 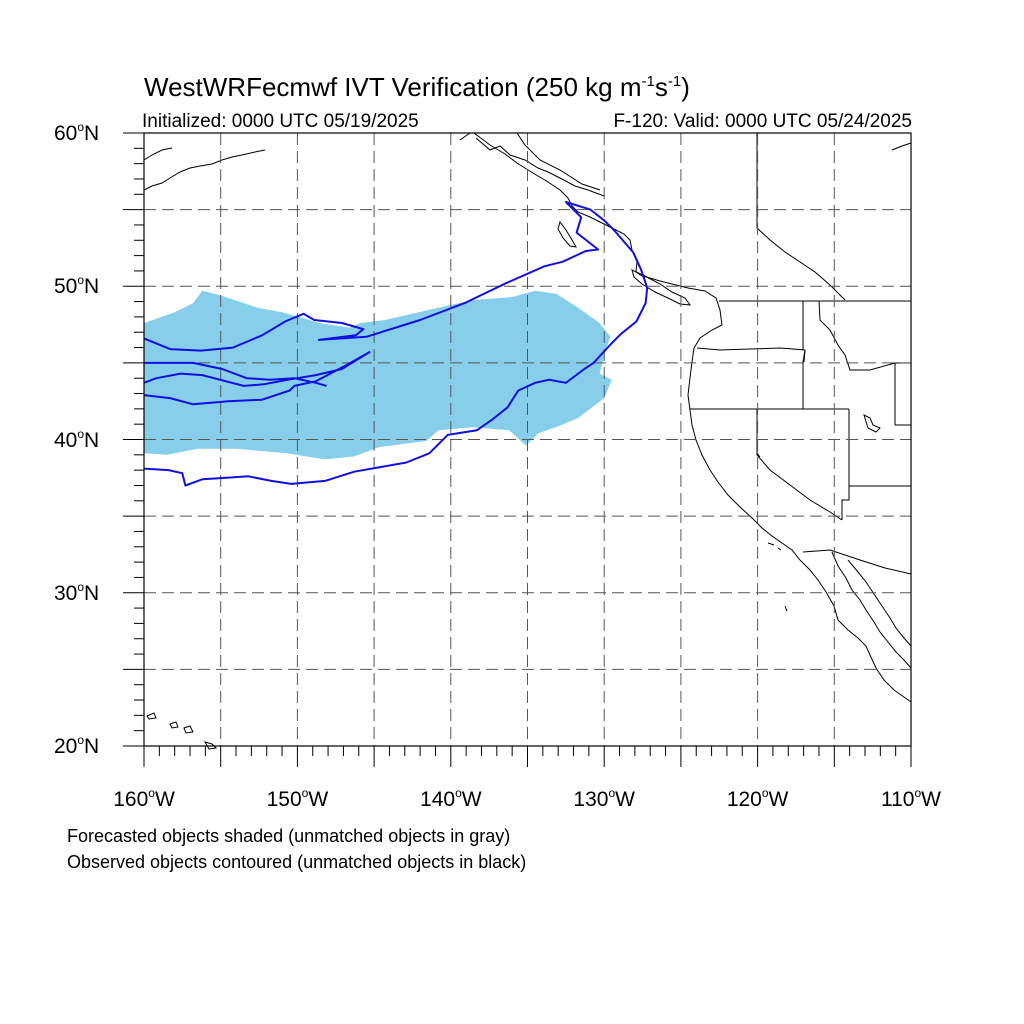 I want to click on longitude-label: 140oW, so click(x=451, y=798).